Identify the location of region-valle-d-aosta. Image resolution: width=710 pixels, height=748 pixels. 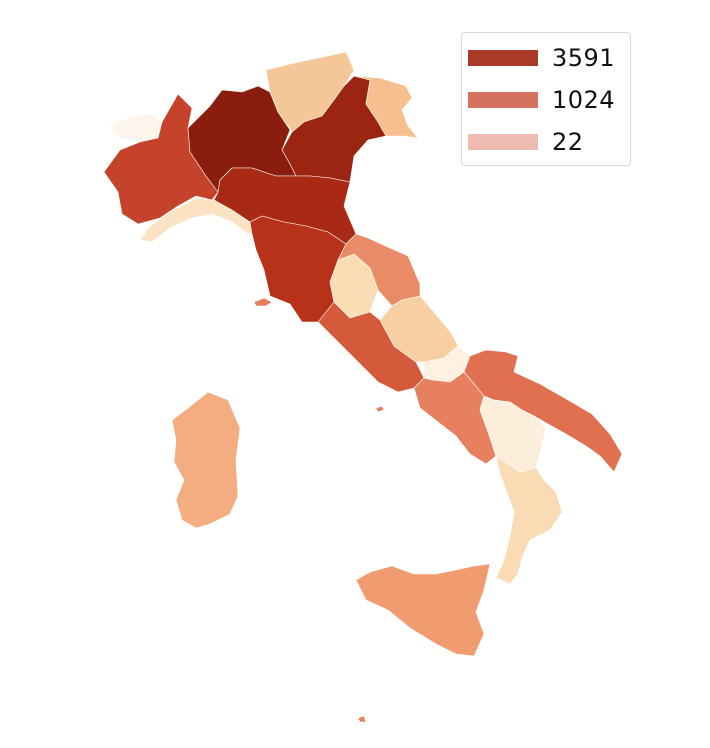
(136, 128).